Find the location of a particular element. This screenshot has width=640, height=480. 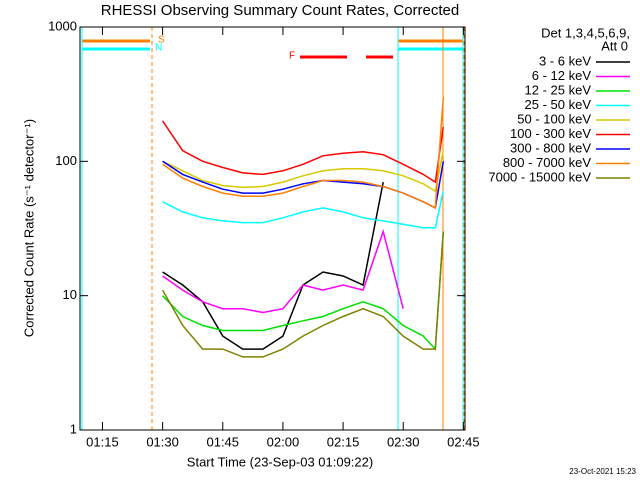

x-axis-label: Start Time (23-Sep-03 01:09:22) is located at coordinates (280, 461).